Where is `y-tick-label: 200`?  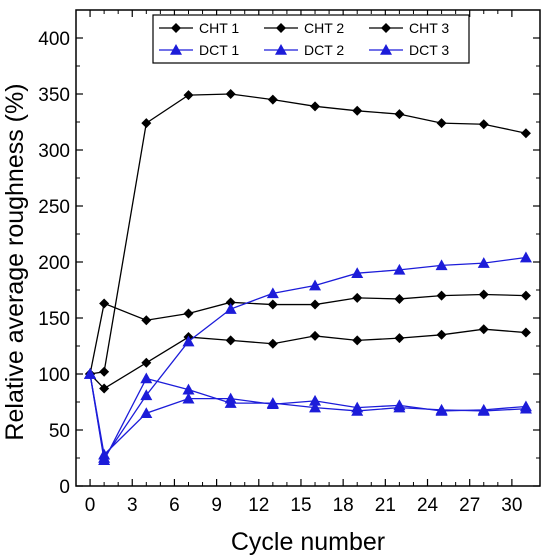
y-tick-label: 200 is located at coordinates (54, 263).